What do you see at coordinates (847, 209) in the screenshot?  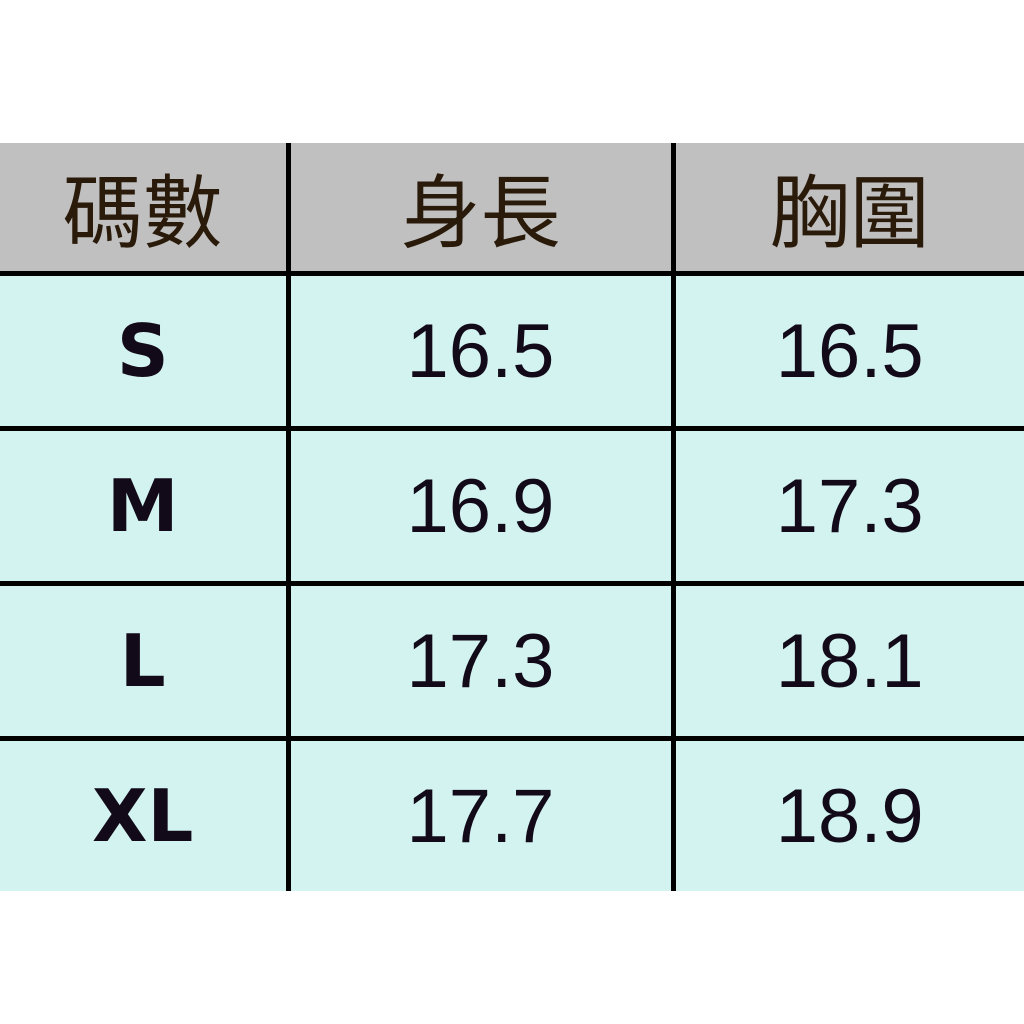 I see `header-chest: 胸圍` at bounding box center [847, 209].